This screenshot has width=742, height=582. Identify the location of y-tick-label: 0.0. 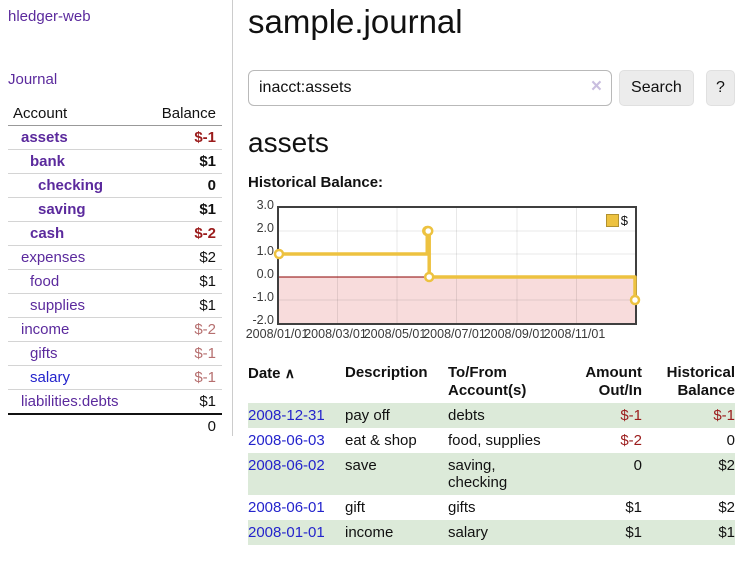
(265, 274).